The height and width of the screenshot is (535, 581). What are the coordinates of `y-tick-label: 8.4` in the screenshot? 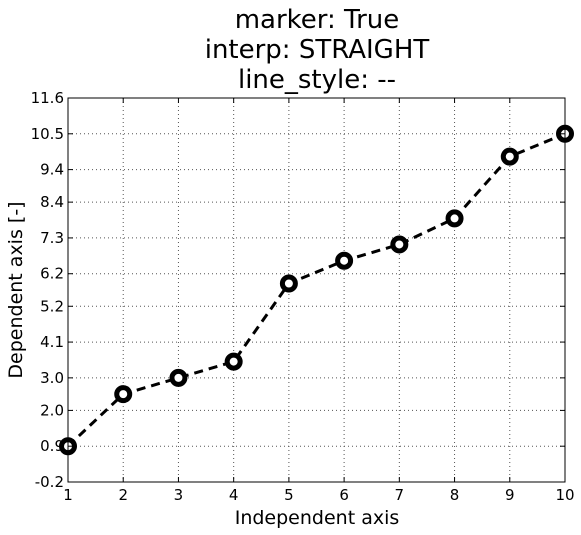 It's located at (52, 202).